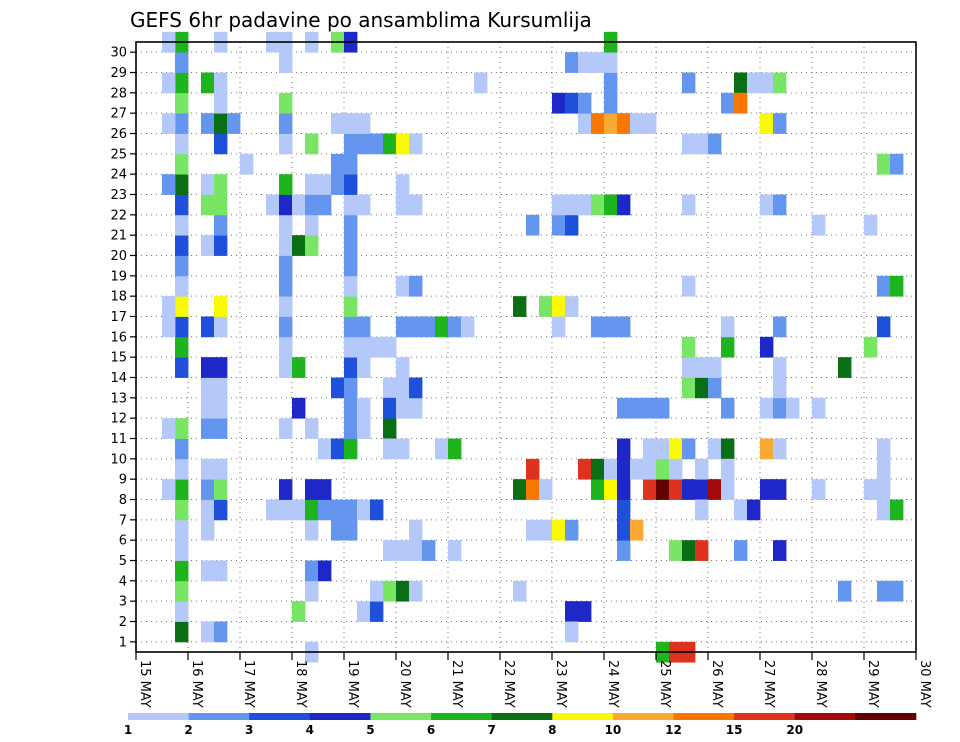 This screenshot has height=742, width=960. What do you see at coordinates (673, 730) in the screenshot?
I see `colorbar-level-label: 12` at bounding box center [673, 730].